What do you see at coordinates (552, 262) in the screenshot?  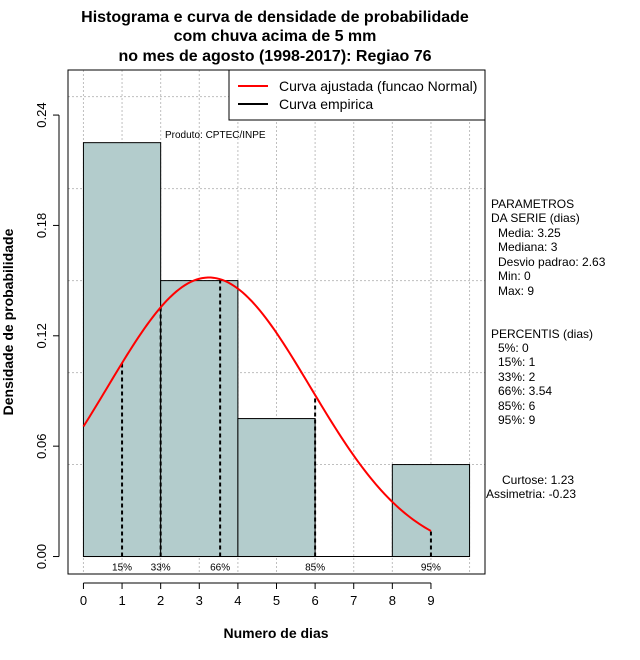 I see `stat-desvio: Desvio padrao: 2.63` at bounding box center [552, 262].